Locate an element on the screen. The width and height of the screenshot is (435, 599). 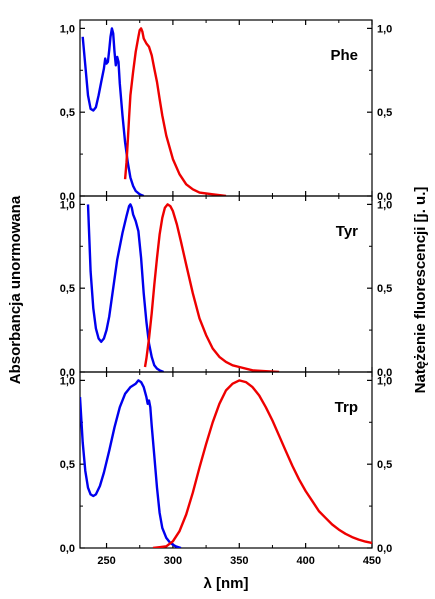
fluorescence-curve-tyr is located at coordinates (211, 287).